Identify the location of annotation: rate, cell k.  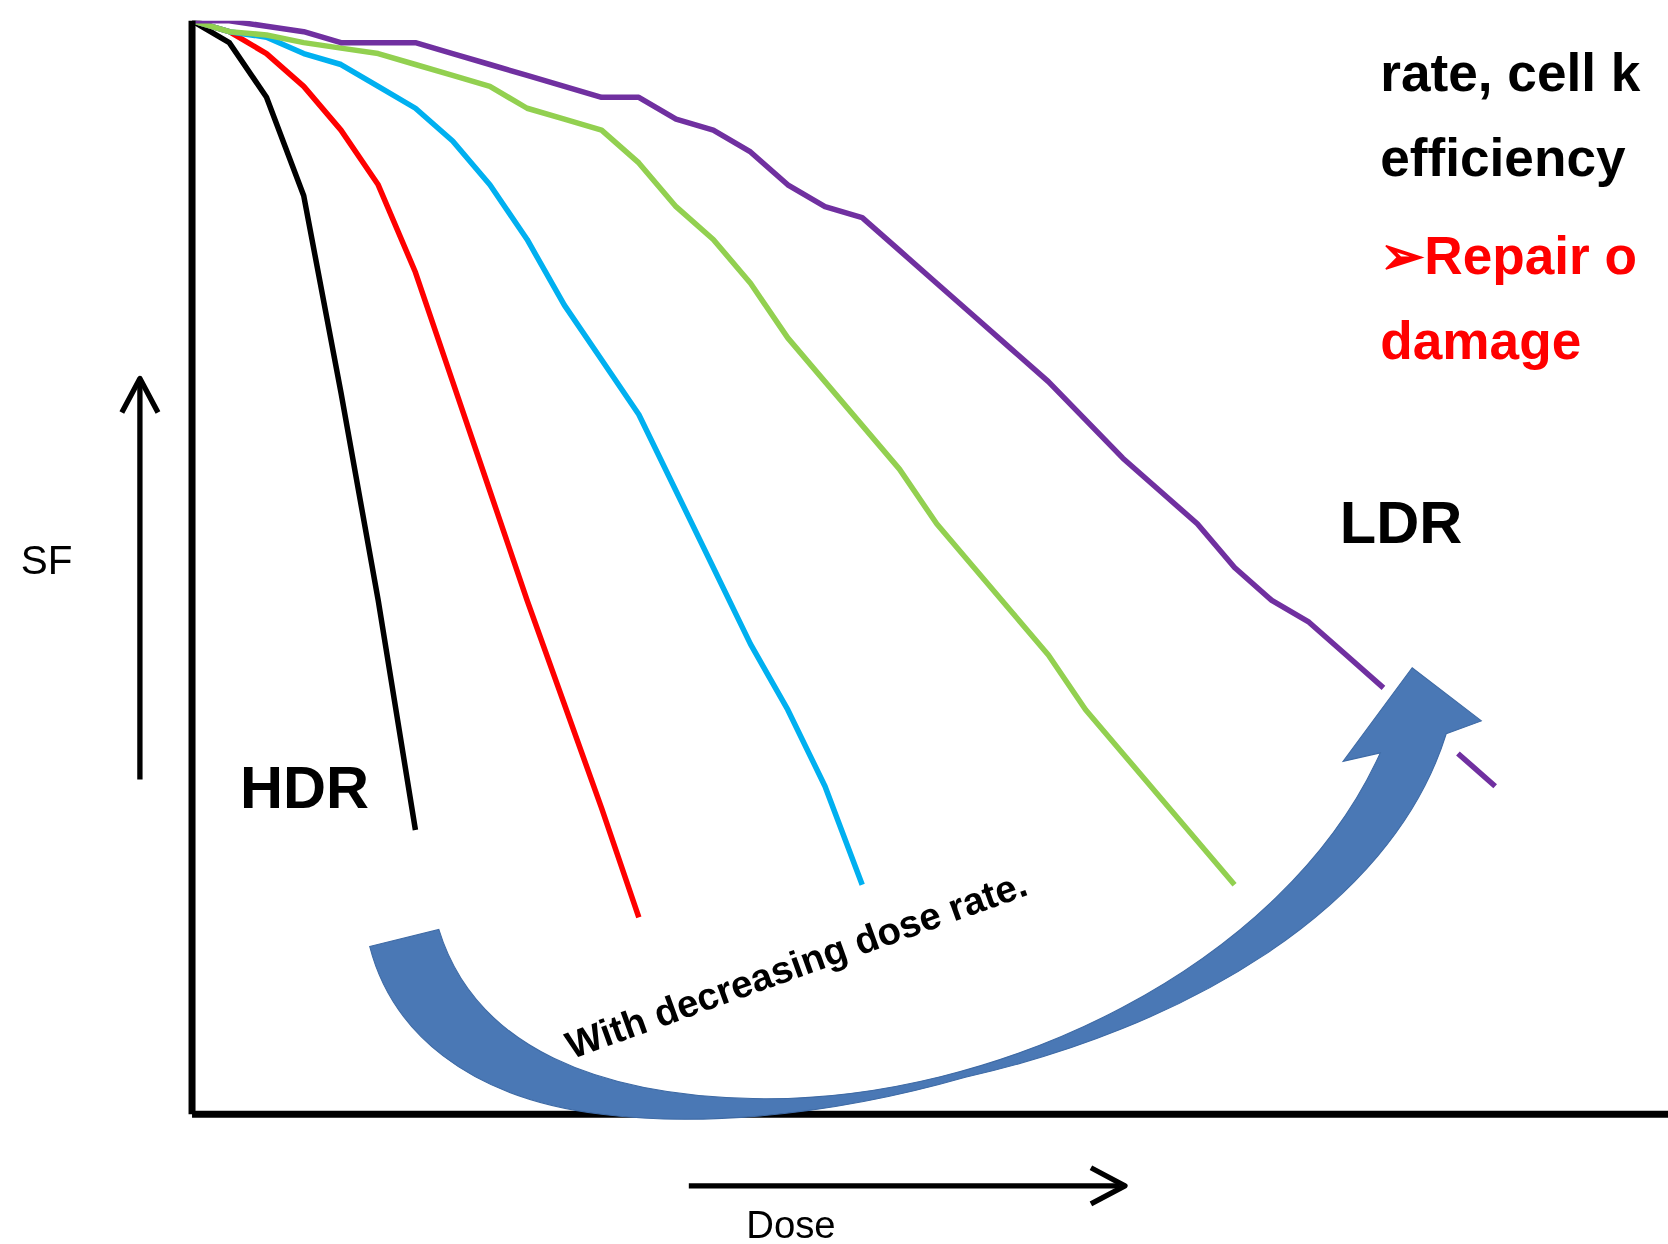
(1510, 73).